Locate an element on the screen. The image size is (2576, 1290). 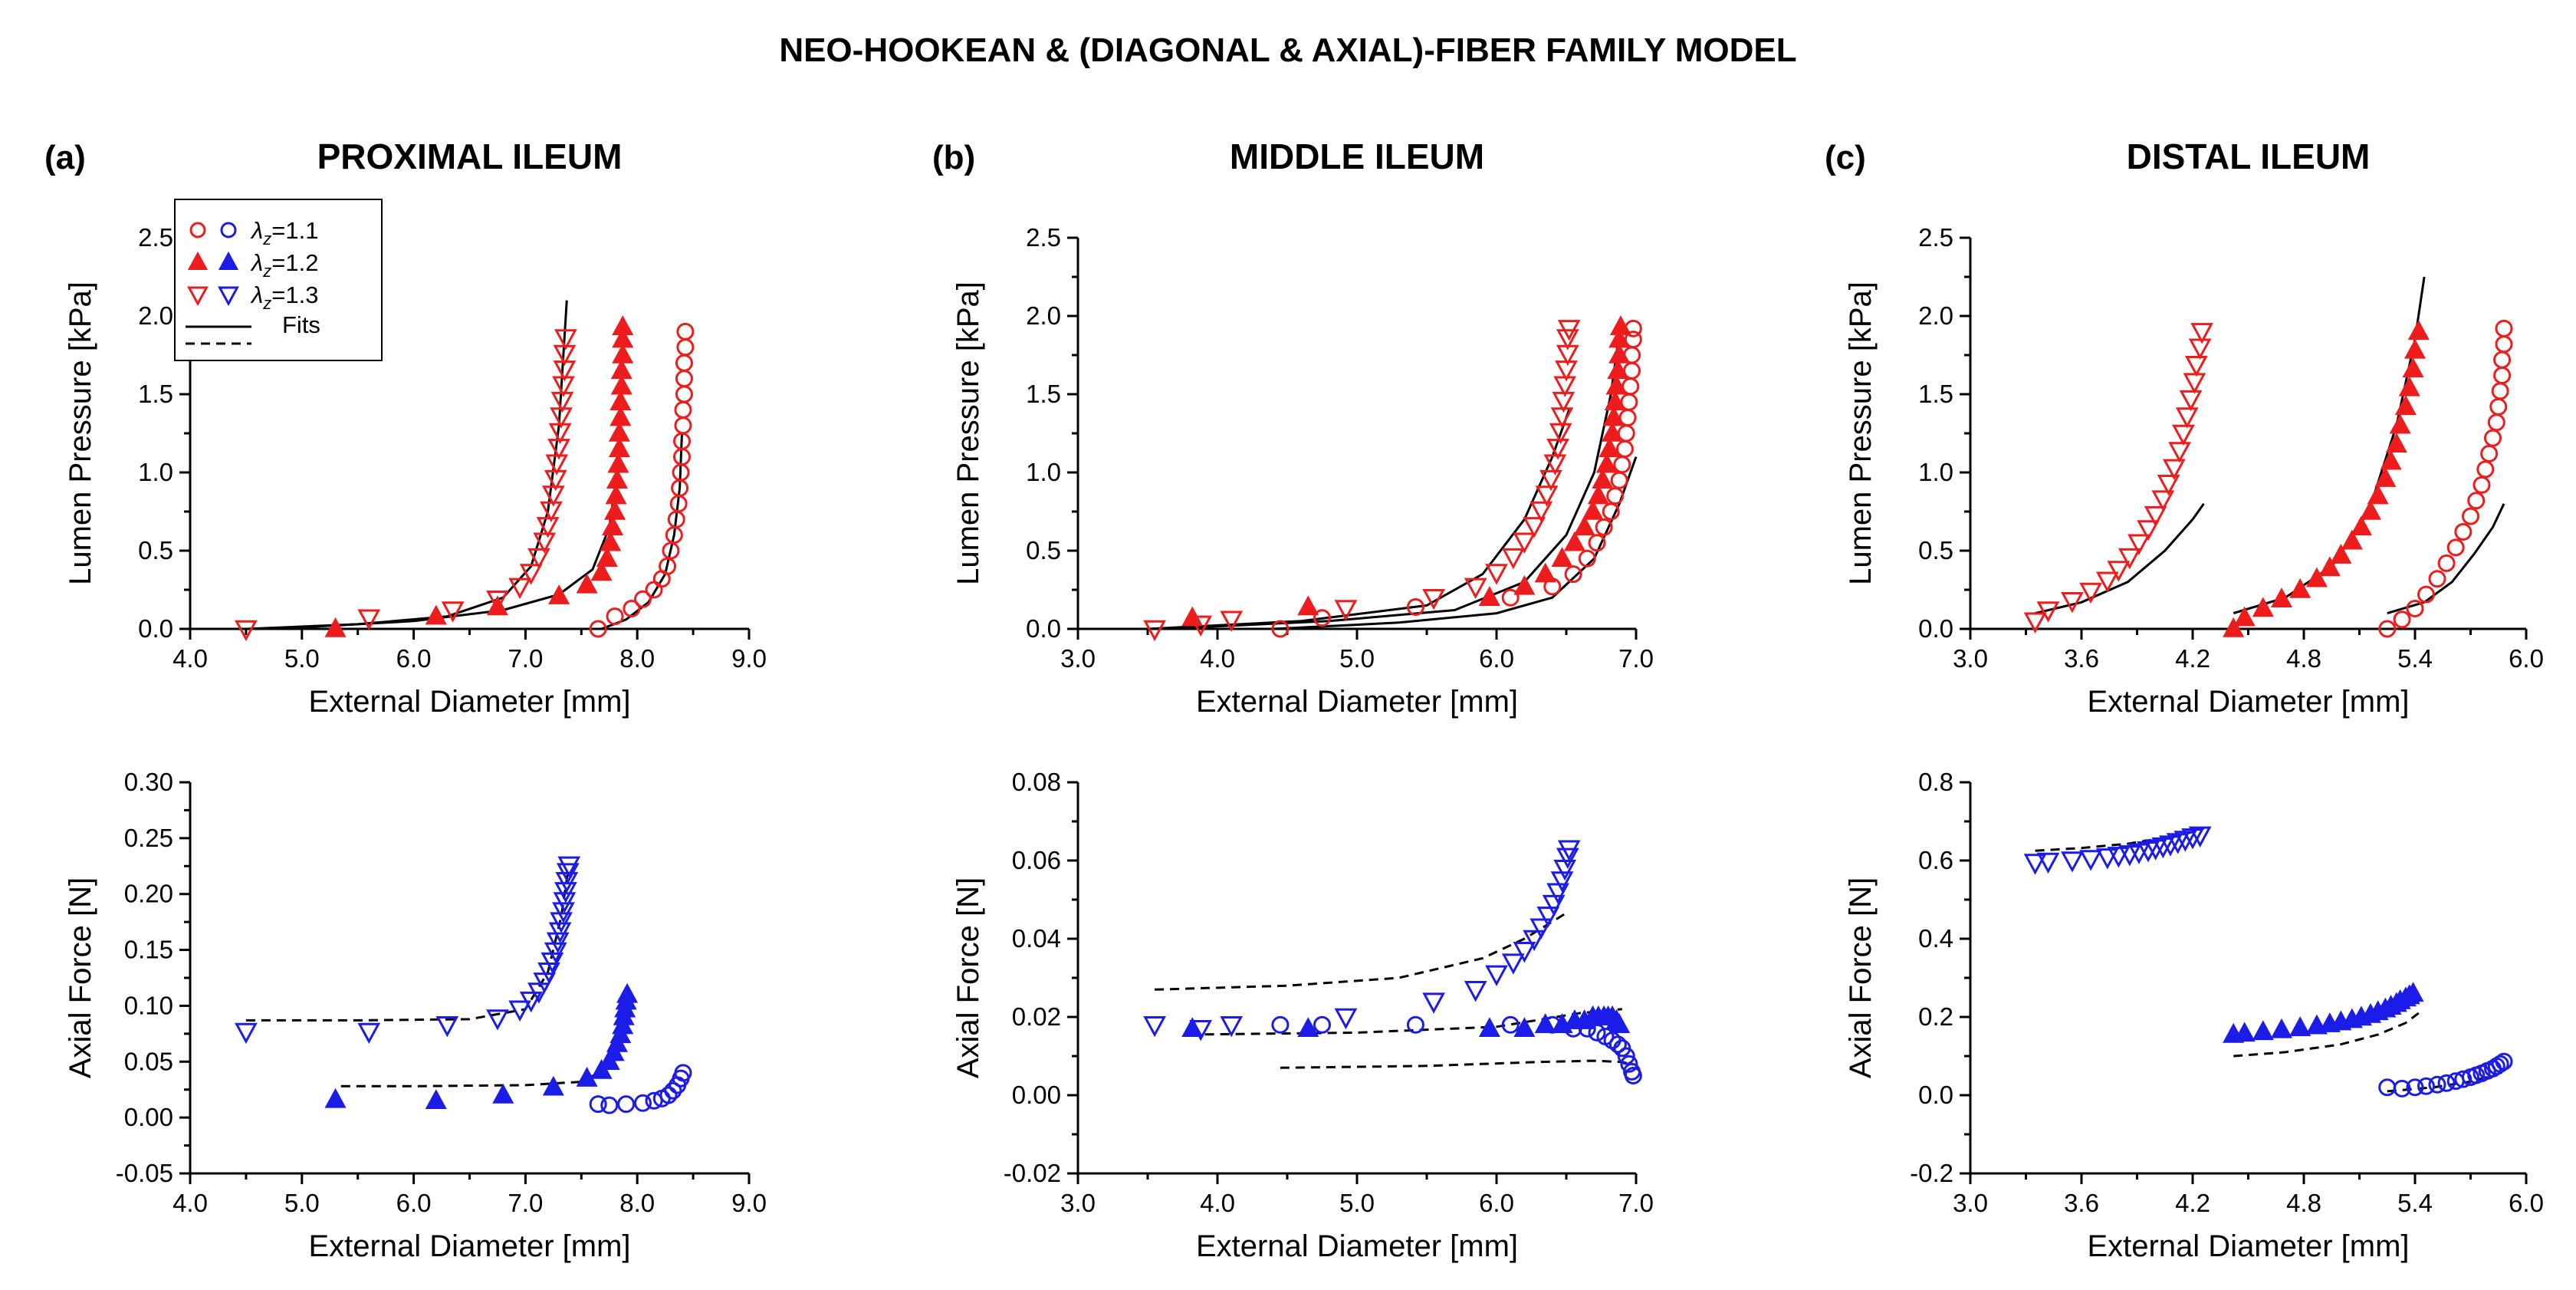
y-tick-label: 2.5 is located at coordinates (156, 238).